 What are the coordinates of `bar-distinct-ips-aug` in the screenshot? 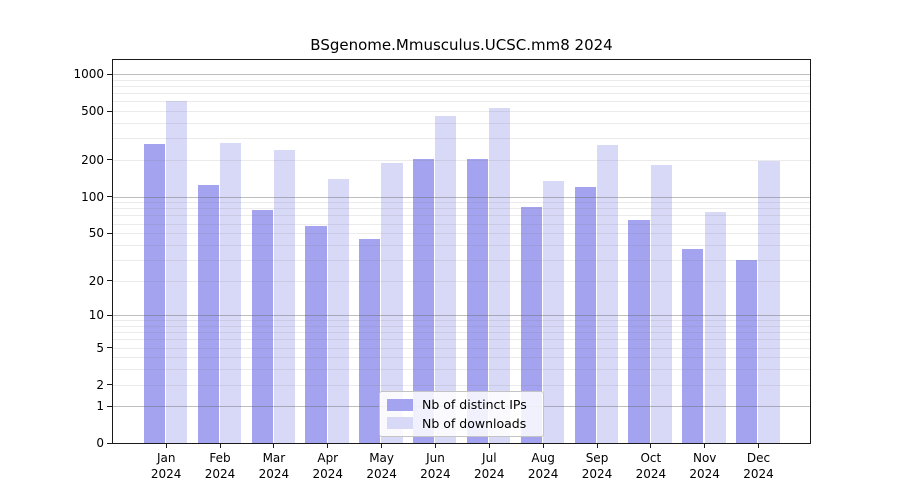 It's located at (531, 325).